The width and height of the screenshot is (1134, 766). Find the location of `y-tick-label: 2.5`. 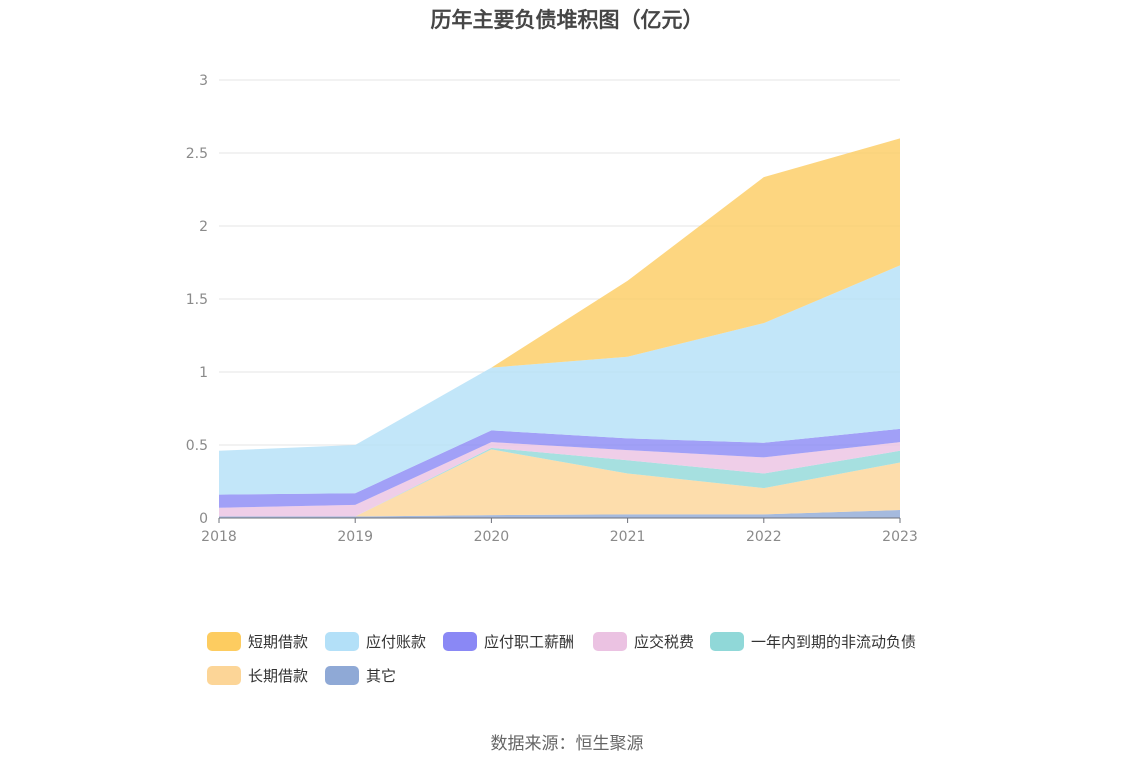

y-tick-label: 2.5 is located at coordinates (197, 154).